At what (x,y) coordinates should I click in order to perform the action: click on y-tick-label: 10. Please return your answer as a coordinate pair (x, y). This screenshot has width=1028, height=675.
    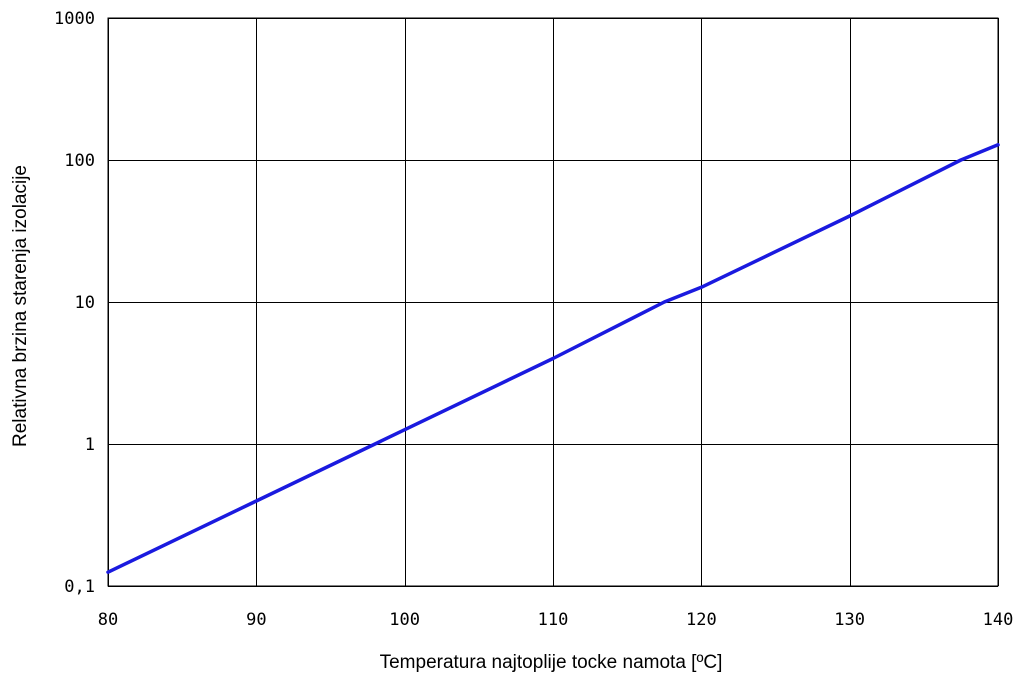
    Looking at the image, I should click on (85, 303).